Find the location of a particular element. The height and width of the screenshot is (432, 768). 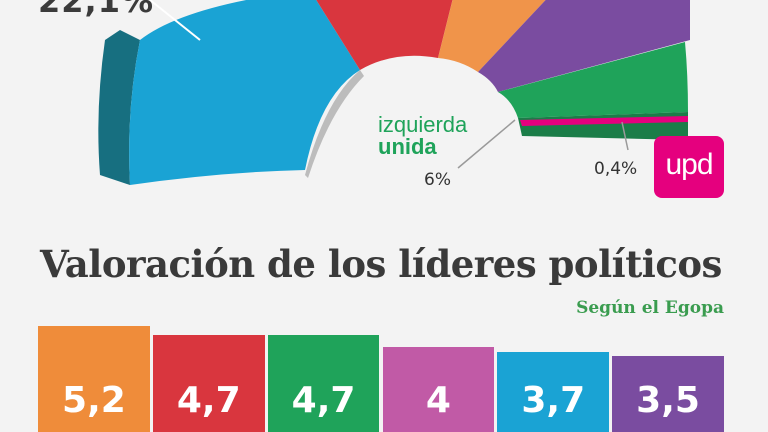

slice-podemos is located at coordinates (584, 46).